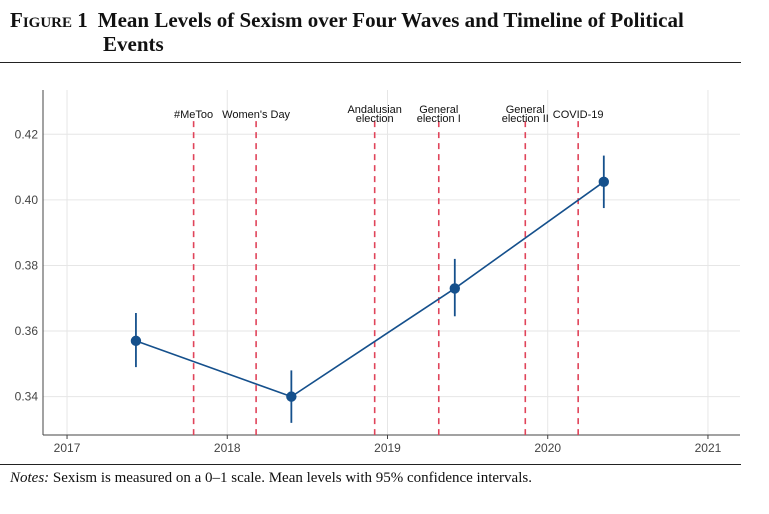 The height and width of the screenshot is (514, 769). What do you see at coordinates (27, 200) in the screenshot?
I see `y-tick-label: 0.40` at bounding box center [27, 200].